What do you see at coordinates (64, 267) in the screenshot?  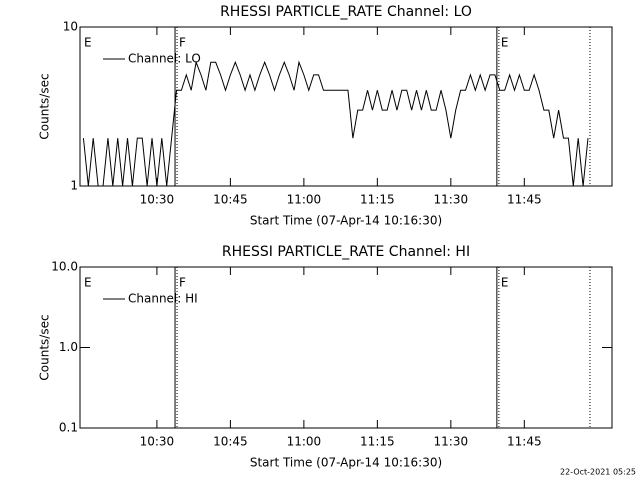 I see `y-tick-label: 10.0` at bounding box center [64, 267].